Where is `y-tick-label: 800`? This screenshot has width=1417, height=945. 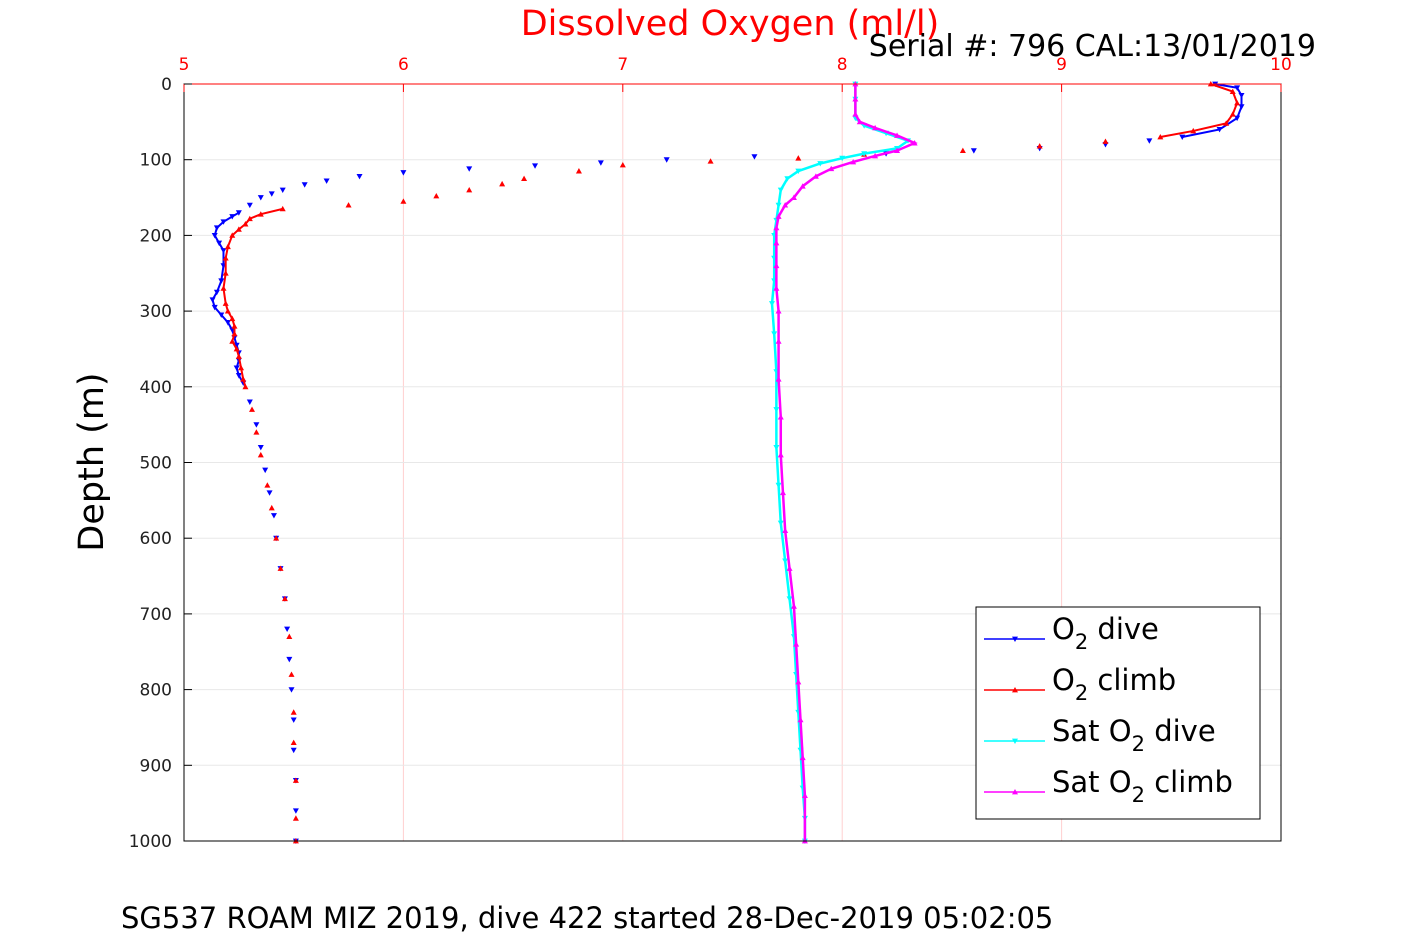
y-tick-label: 800 is located at coordinates (156, 691).